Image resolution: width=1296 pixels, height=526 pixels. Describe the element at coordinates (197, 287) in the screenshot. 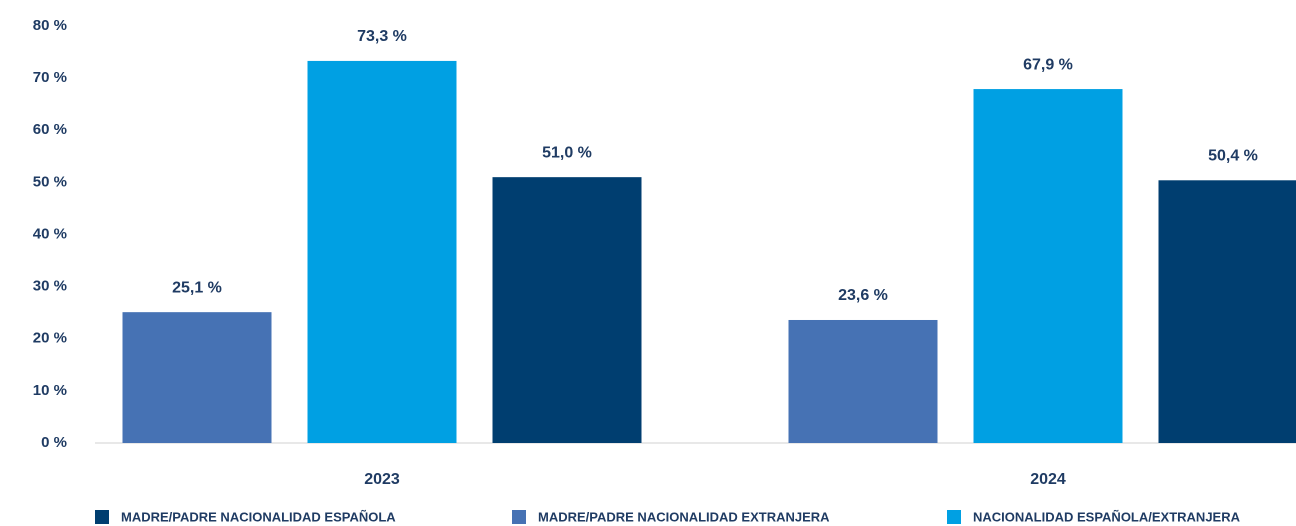

I see `value-label: 25,1 %` at that location.